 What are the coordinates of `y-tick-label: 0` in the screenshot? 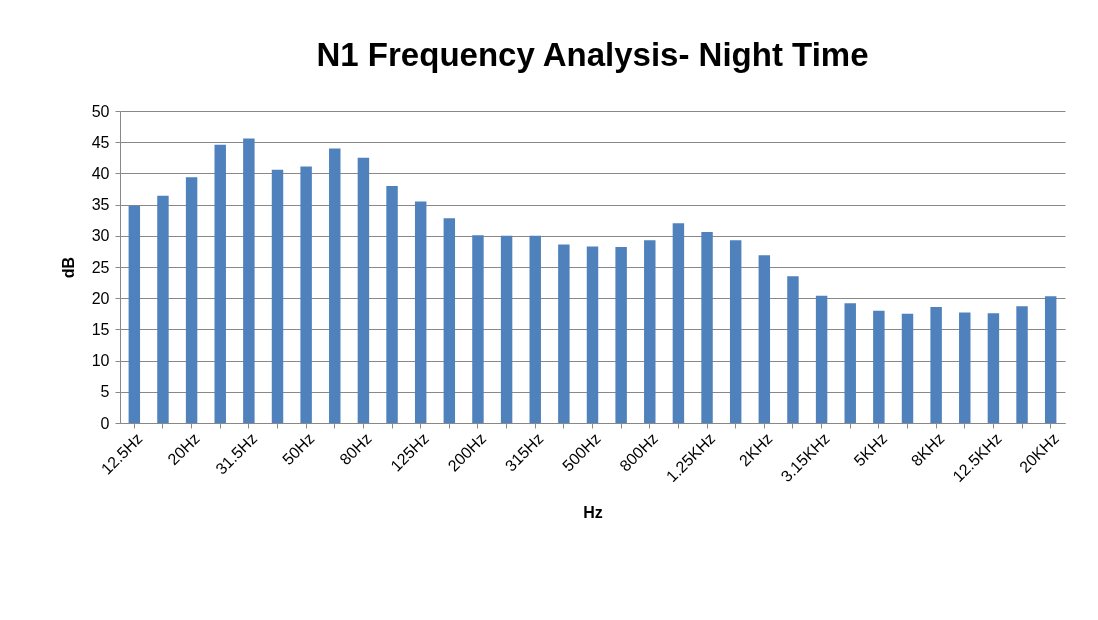 It's located at (105, 423).